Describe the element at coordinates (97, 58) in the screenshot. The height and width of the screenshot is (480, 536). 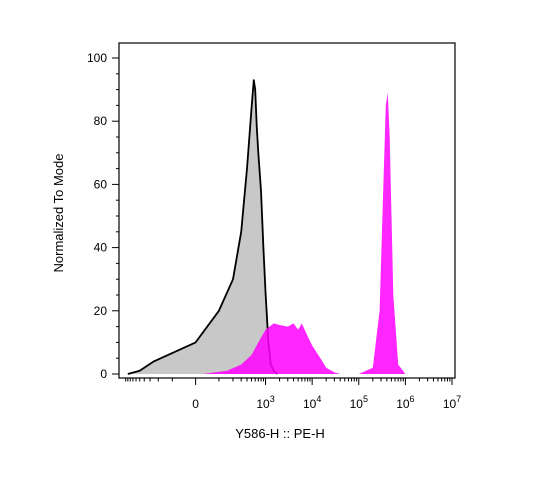
I see `y-tick-label: 100` at that location.